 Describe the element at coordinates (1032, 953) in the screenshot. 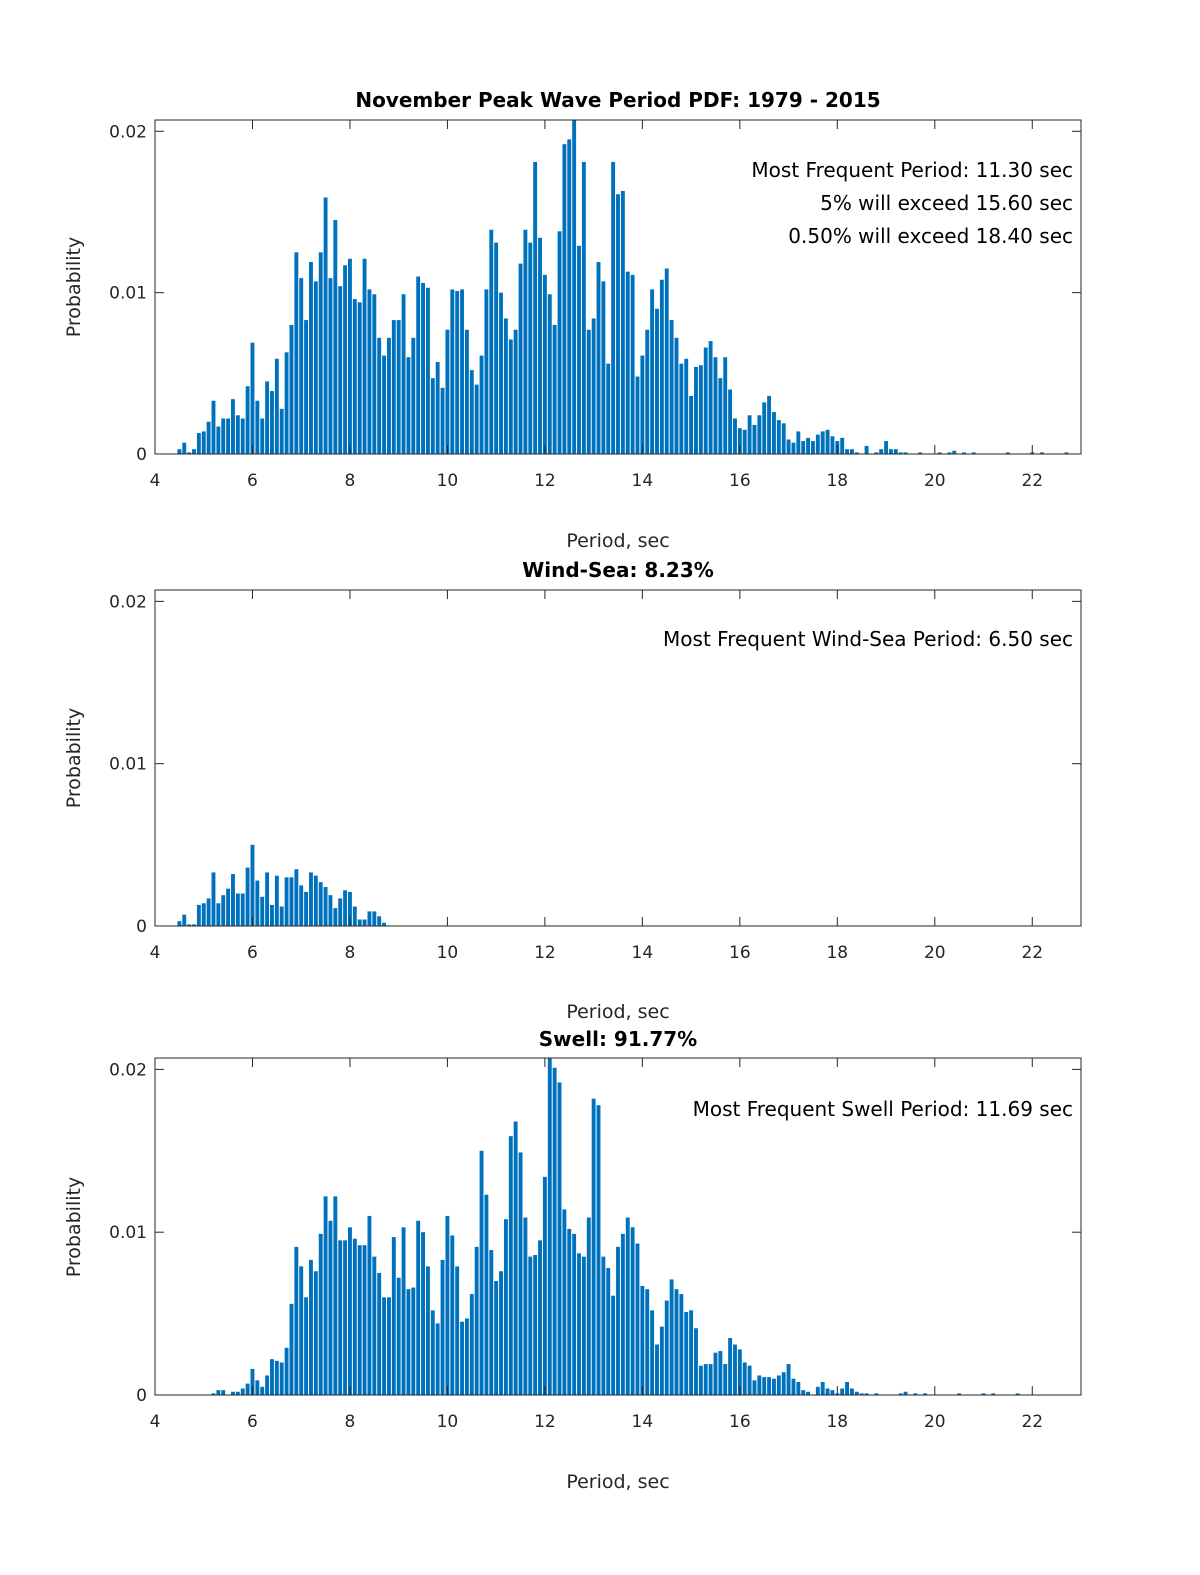

I see `x-tick-label: 22` at that location.